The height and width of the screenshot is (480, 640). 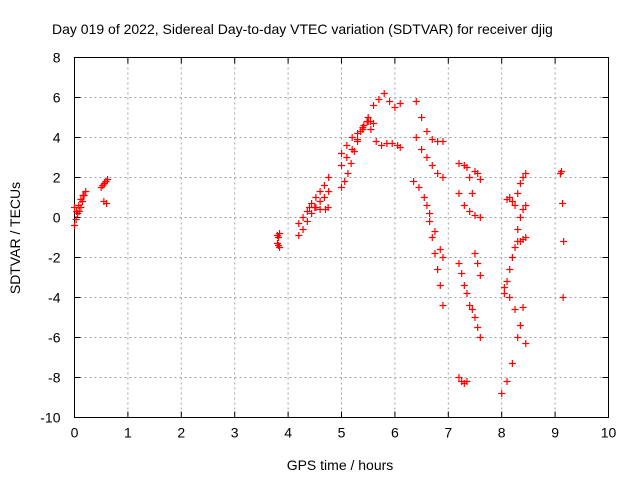 What do you see at coordinates (342, 433) in the screenshot?
I see `x-tick-label: 5` at bounding box center [342, 433].